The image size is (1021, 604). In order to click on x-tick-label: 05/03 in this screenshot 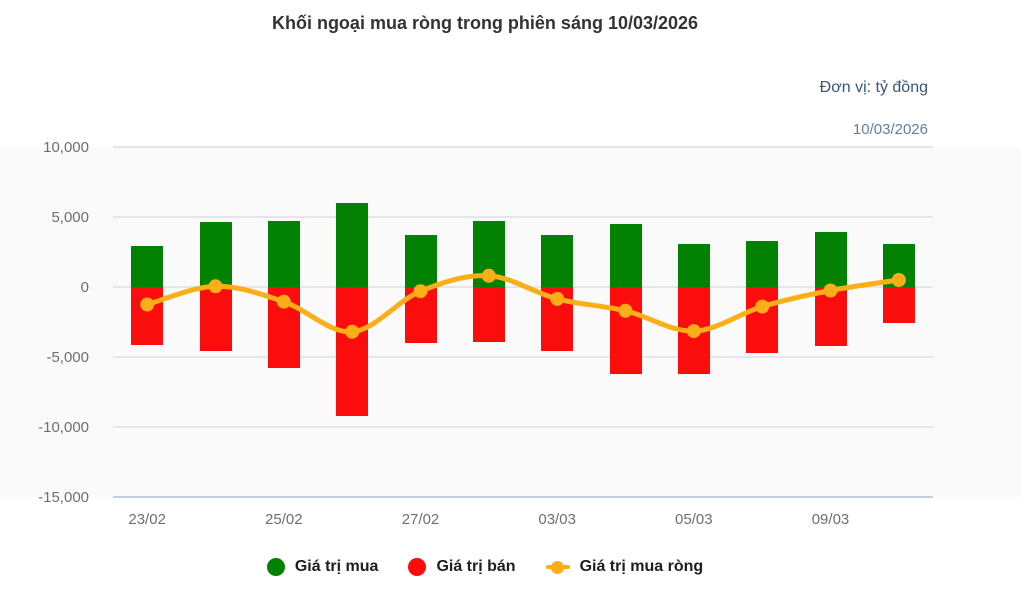, I will do `click(694, 519)`.